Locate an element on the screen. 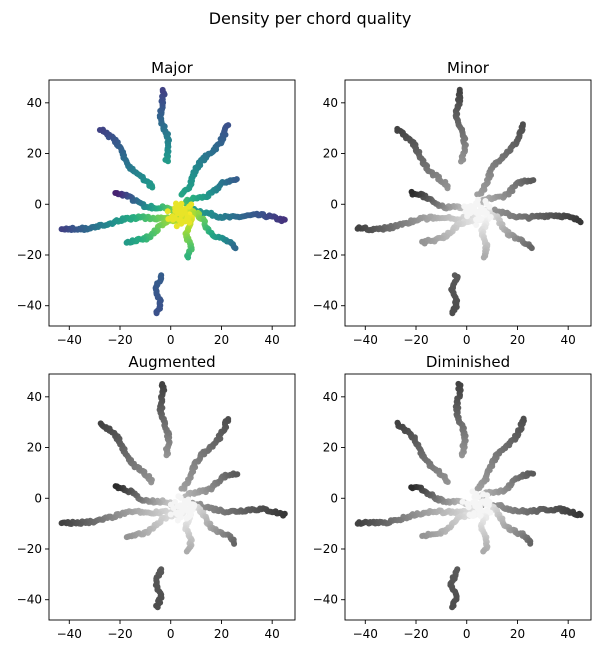 This screenshot has height=652, width=601. subplot-title: Augmented is located at coordinates (171, 362).